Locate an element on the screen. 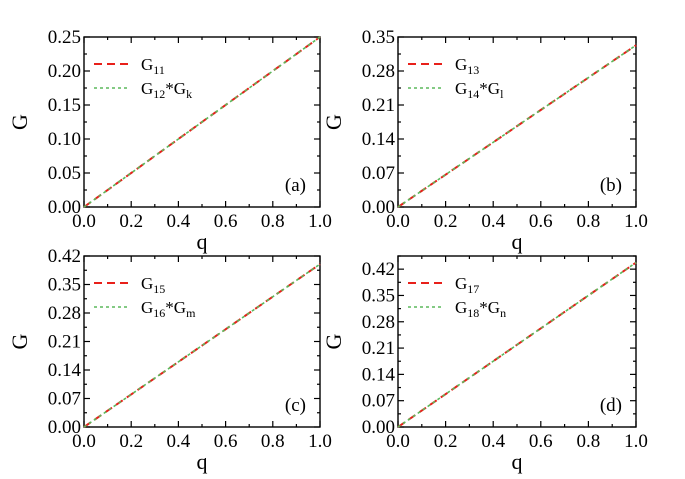 This screenshot has height=479, width=685. y-tick-label: 0.20 is located at coordinates (64, 71).